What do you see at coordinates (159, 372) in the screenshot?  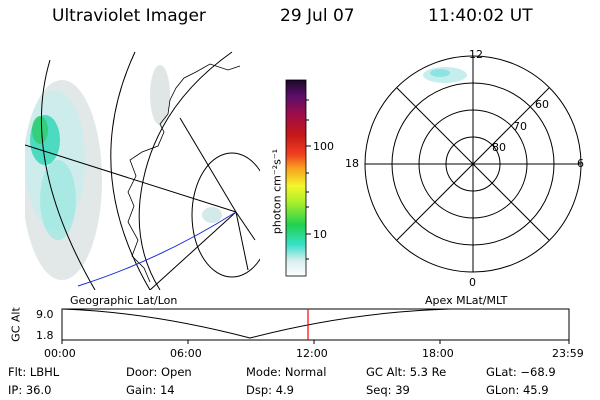 I see `info-door: Door: Open` at bounding box center [159, 372].